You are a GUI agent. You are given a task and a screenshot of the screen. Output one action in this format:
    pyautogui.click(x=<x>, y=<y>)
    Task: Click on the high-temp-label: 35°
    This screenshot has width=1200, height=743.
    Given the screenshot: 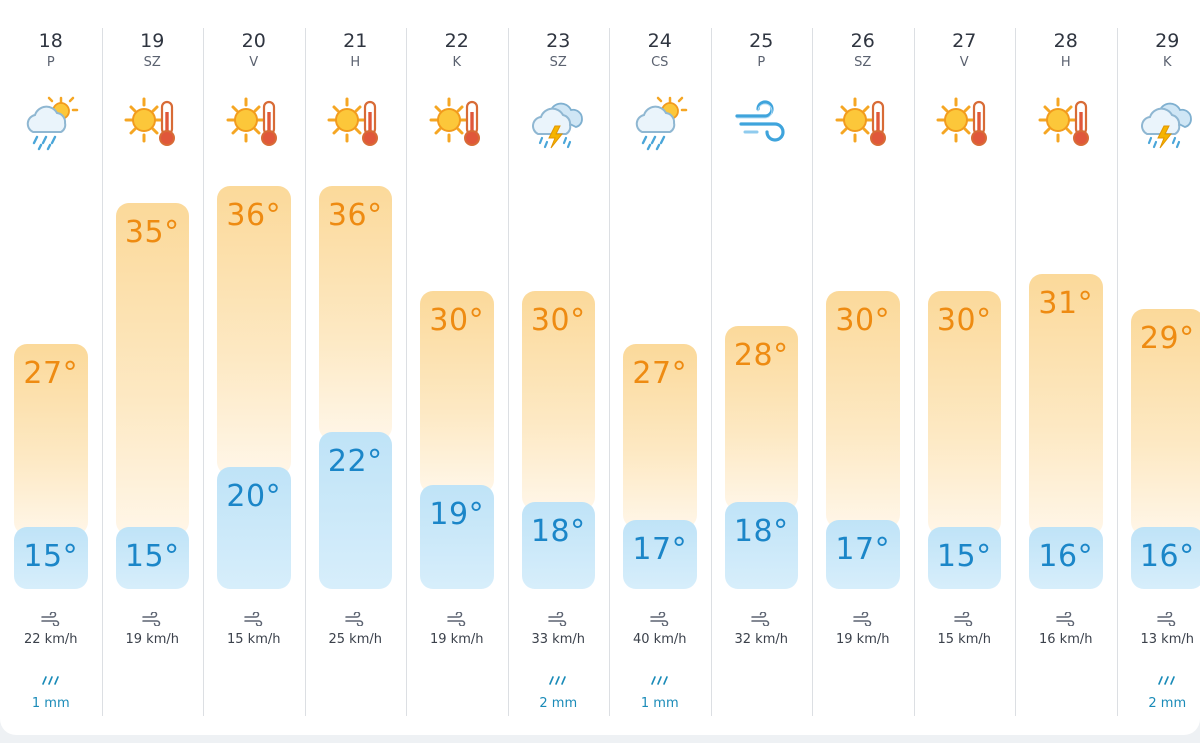 What is the action you would take?
    pyautogui.click(x=152, y=233)
    